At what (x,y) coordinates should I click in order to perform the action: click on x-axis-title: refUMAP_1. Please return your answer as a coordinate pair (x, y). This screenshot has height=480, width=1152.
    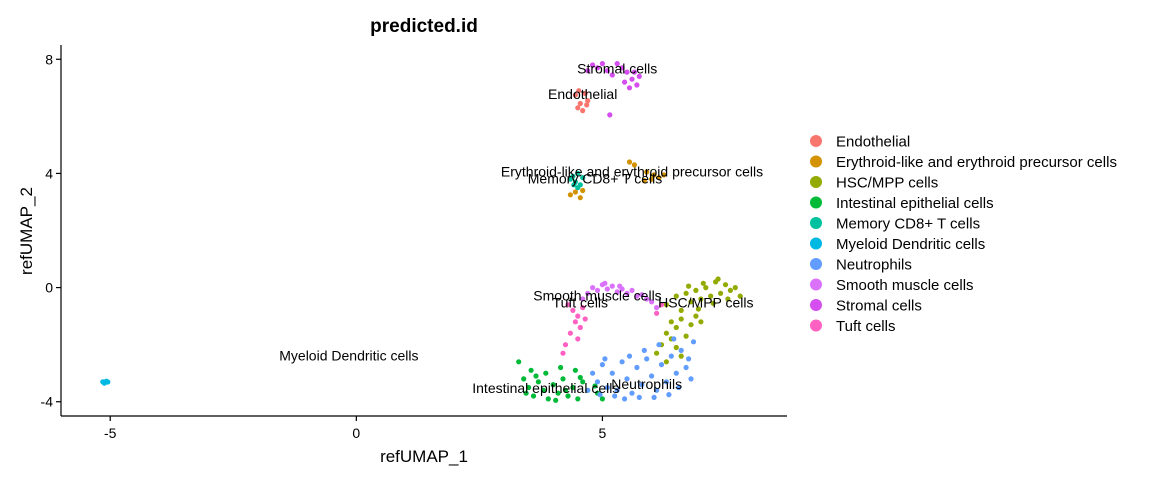
    Looking at the image, I should click on (424, 456).